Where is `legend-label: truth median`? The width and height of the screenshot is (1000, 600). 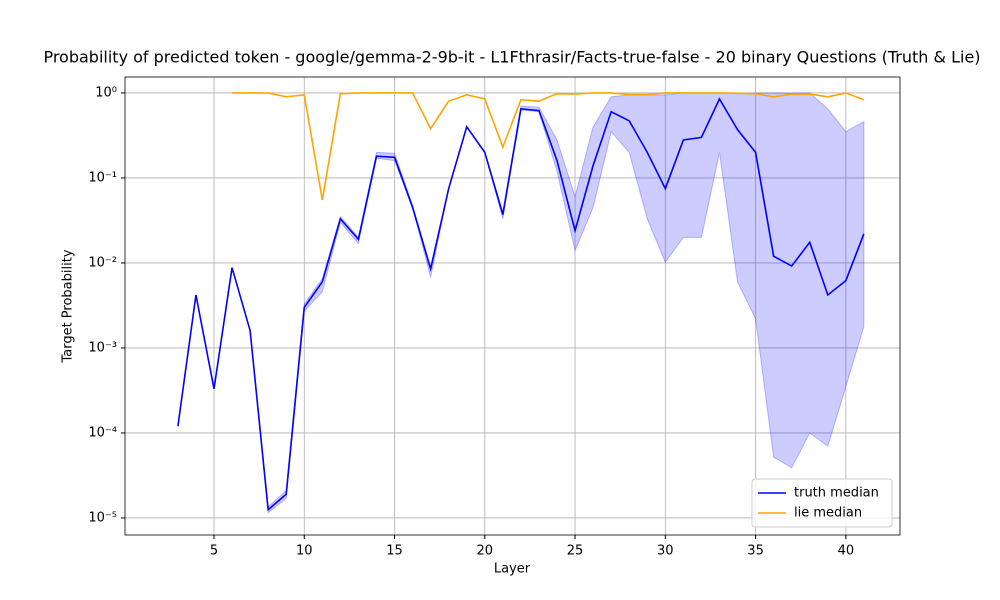 legend-label: truth median is located at coordinates (836, 493).